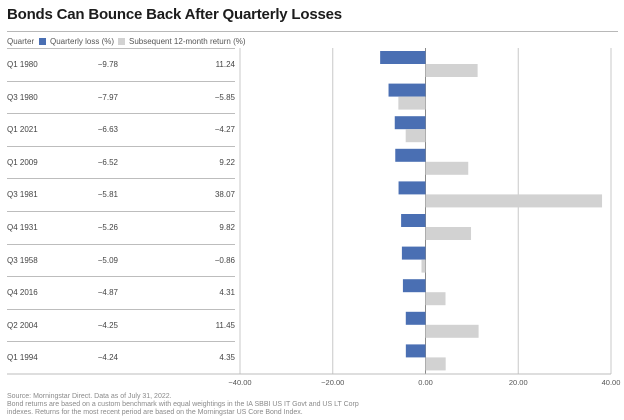  I want to click on x-tick-label: −40.00, so click(239, 382).